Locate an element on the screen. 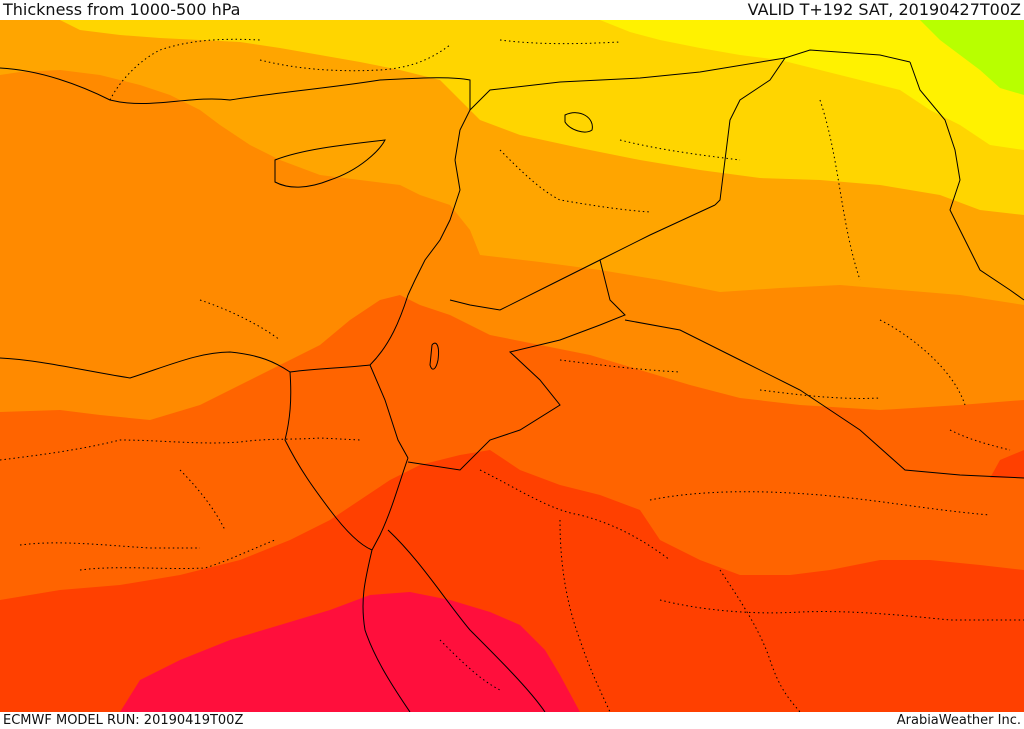 This screenshot has height=729, width=1024. coastline-north-africa is located at coordinates (204, 336).